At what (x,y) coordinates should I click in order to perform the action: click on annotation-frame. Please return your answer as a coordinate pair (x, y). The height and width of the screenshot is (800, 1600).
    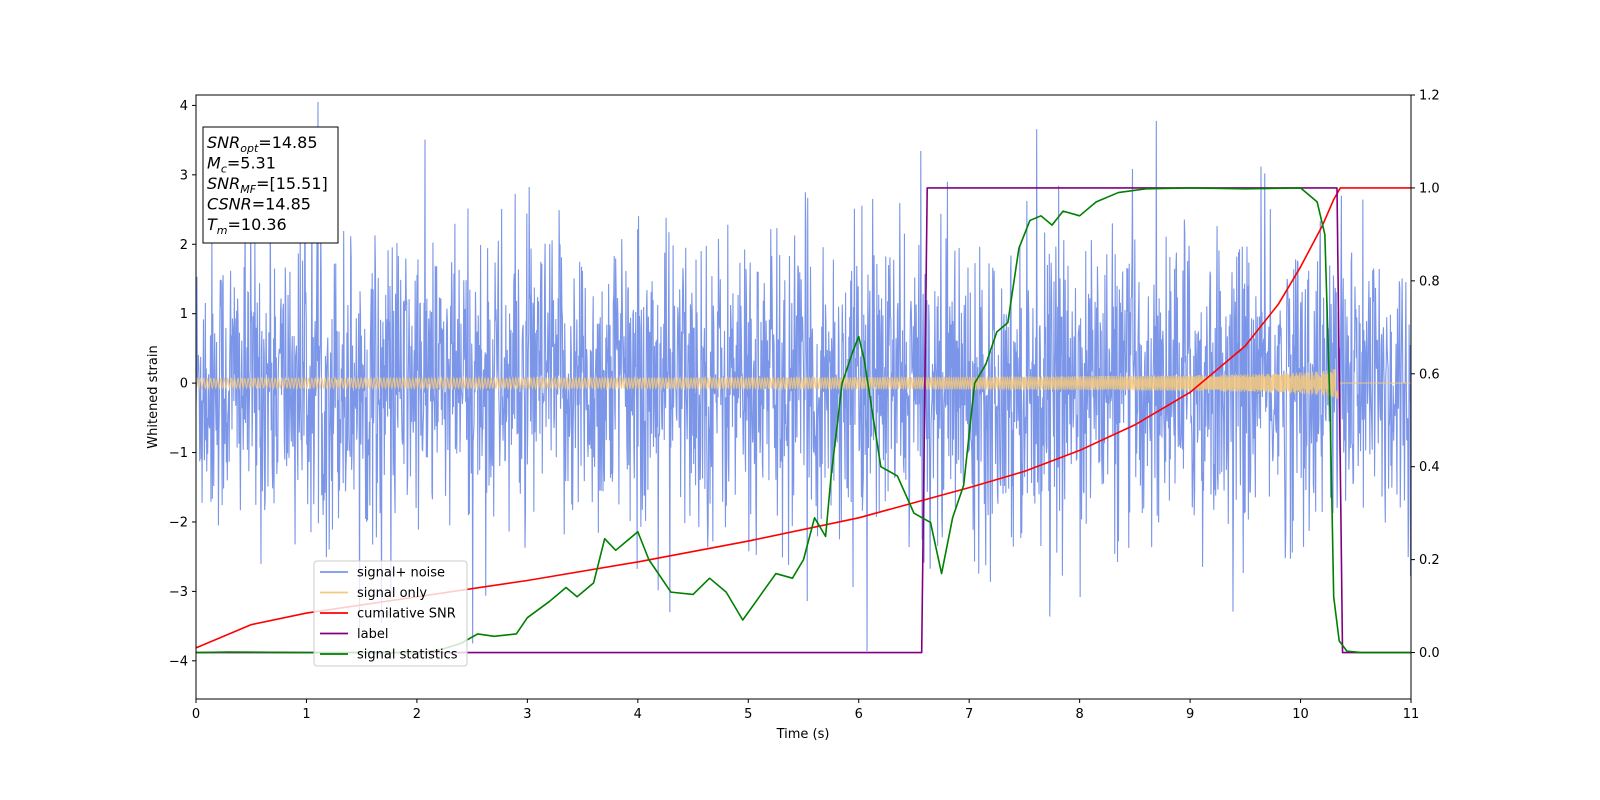
    Looking at the image, I should click on (270, 185).